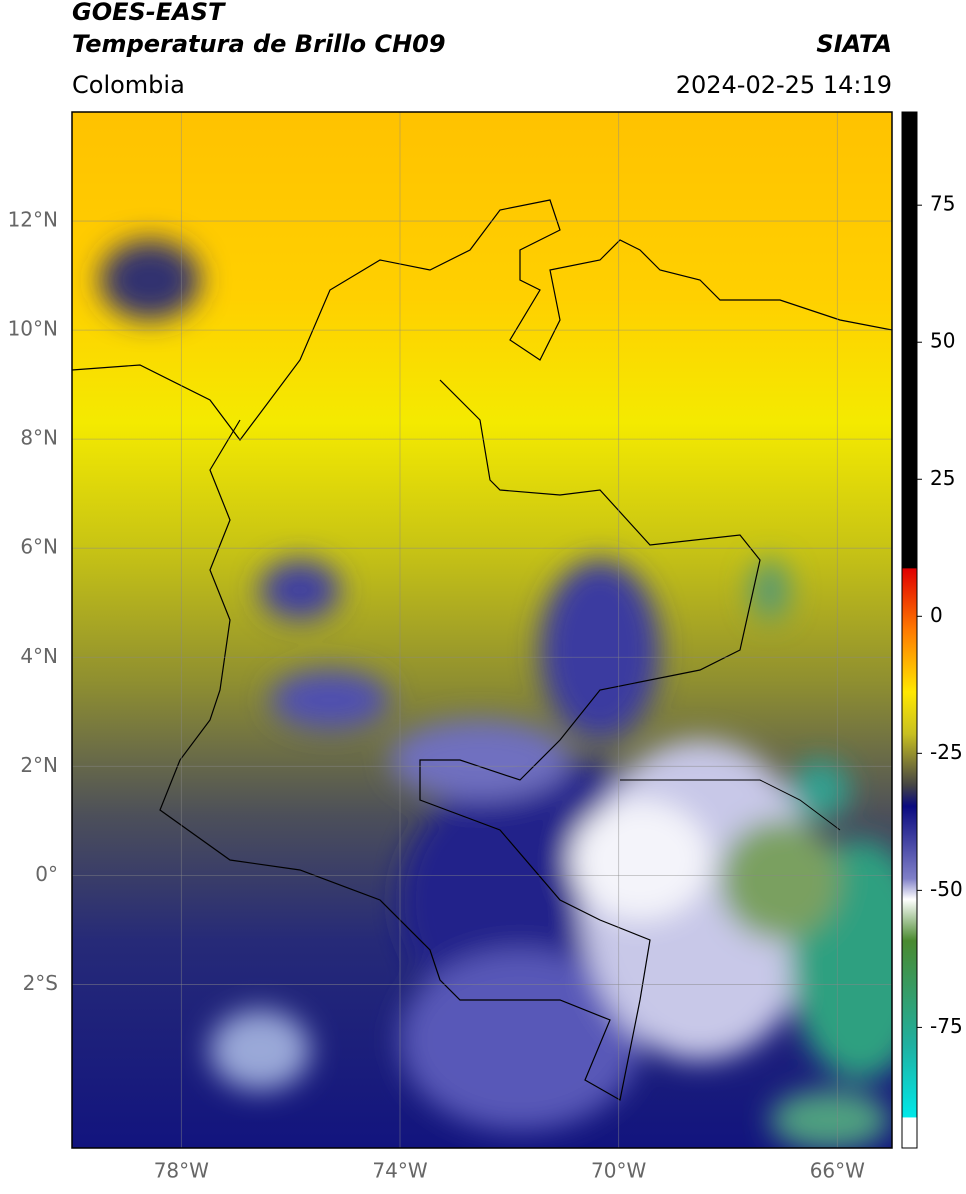 This screenshot has width=966, height=1194. Describe the element at coordinates (936, 615) in the screenshot. I see `colorbar-tick-label: 0` at that location.